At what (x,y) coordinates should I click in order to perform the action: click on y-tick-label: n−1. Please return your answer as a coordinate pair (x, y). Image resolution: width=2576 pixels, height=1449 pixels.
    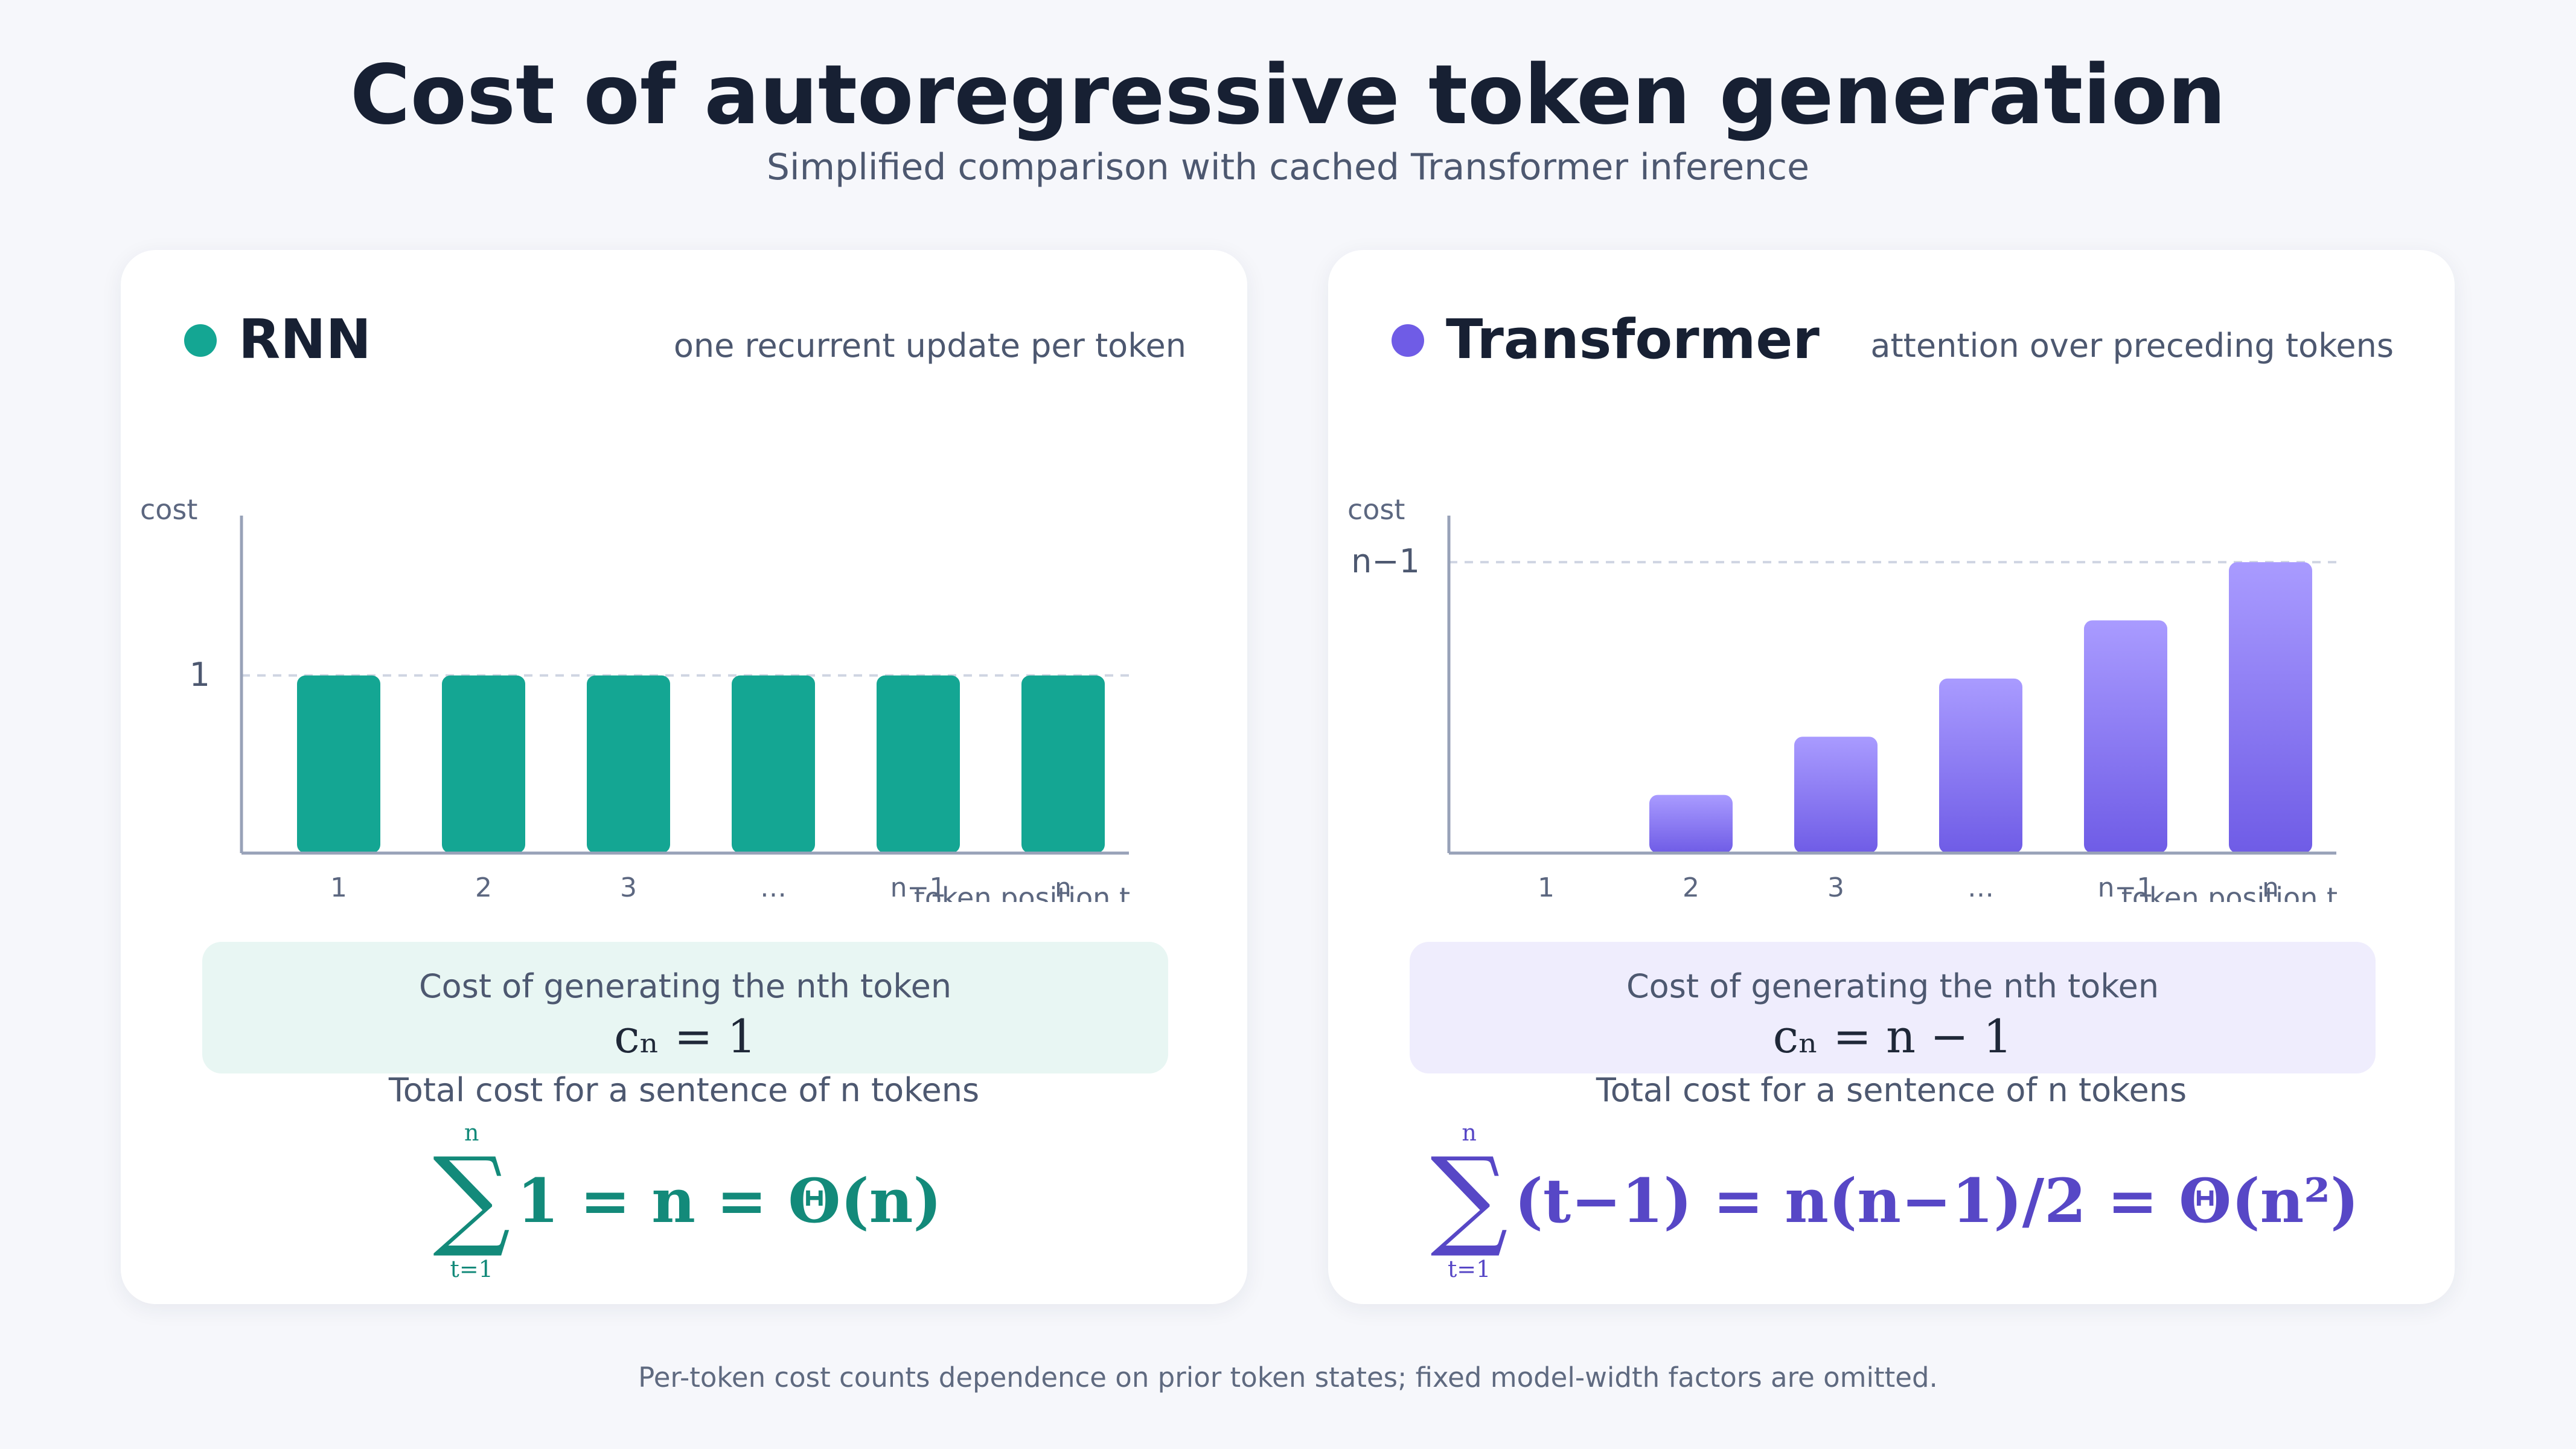
    Looking at the image, I should click on (1386, 561).